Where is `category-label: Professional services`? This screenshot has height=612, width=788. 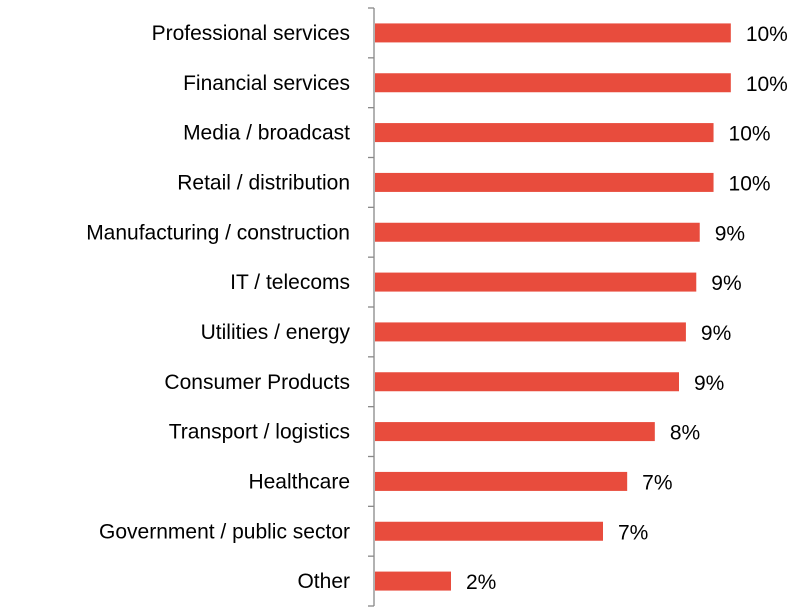 category-label: Professional services is located at coordinates (251, 33).